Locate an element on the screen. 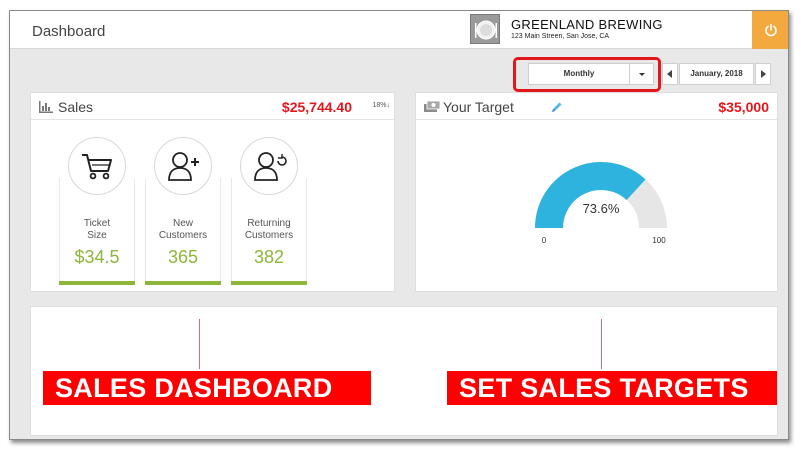 Image resolution: width=800 pixels, height=450 pixels. metric-value: $34.5 is located at coordinates (97, 257).